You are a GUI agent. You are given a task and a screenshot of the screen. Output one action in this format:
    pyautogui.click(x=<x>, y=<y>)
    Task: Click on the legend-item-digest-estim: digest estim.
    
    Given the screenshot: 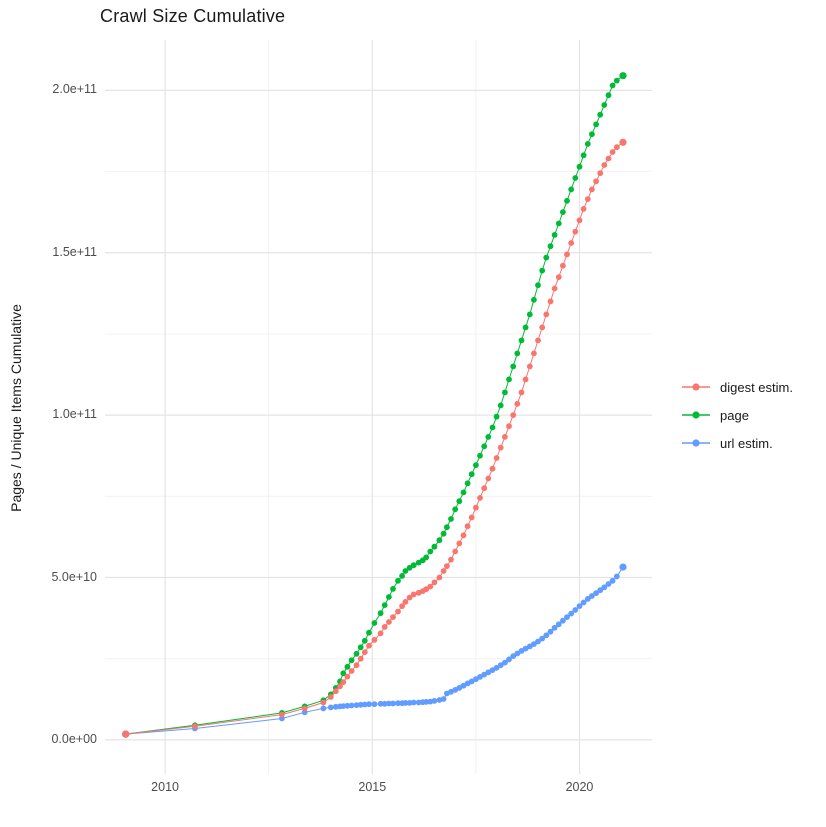 What is the action you would take?
    pyautogui.click(x=737, y=387)
    